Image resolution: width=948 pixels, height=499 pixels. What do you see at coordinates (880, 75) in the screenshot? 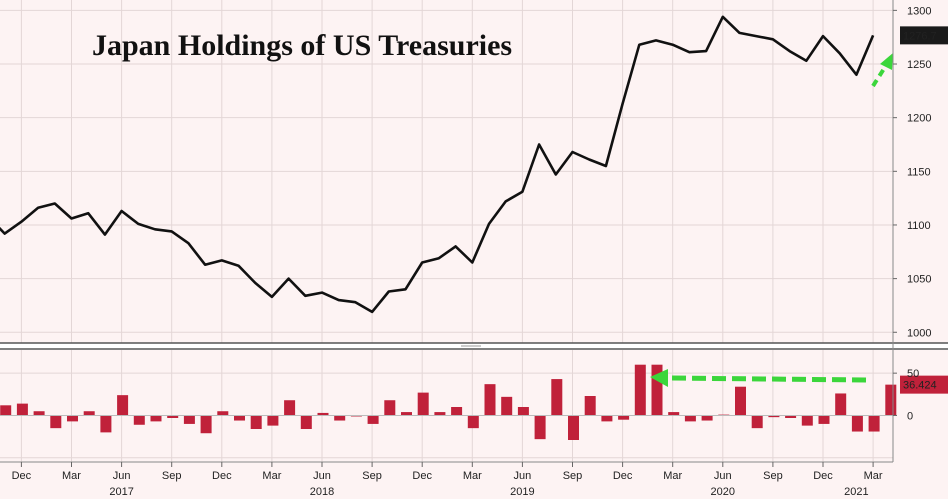
I see `trend-arrow` at bounding box center [880, 75].